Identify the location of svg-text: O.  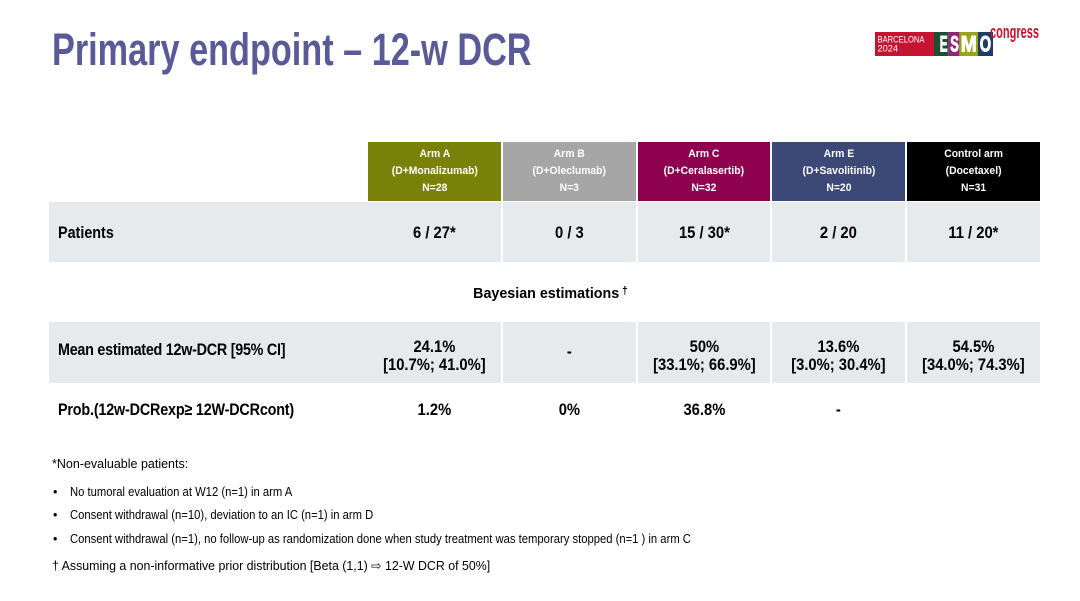
(985, 43).